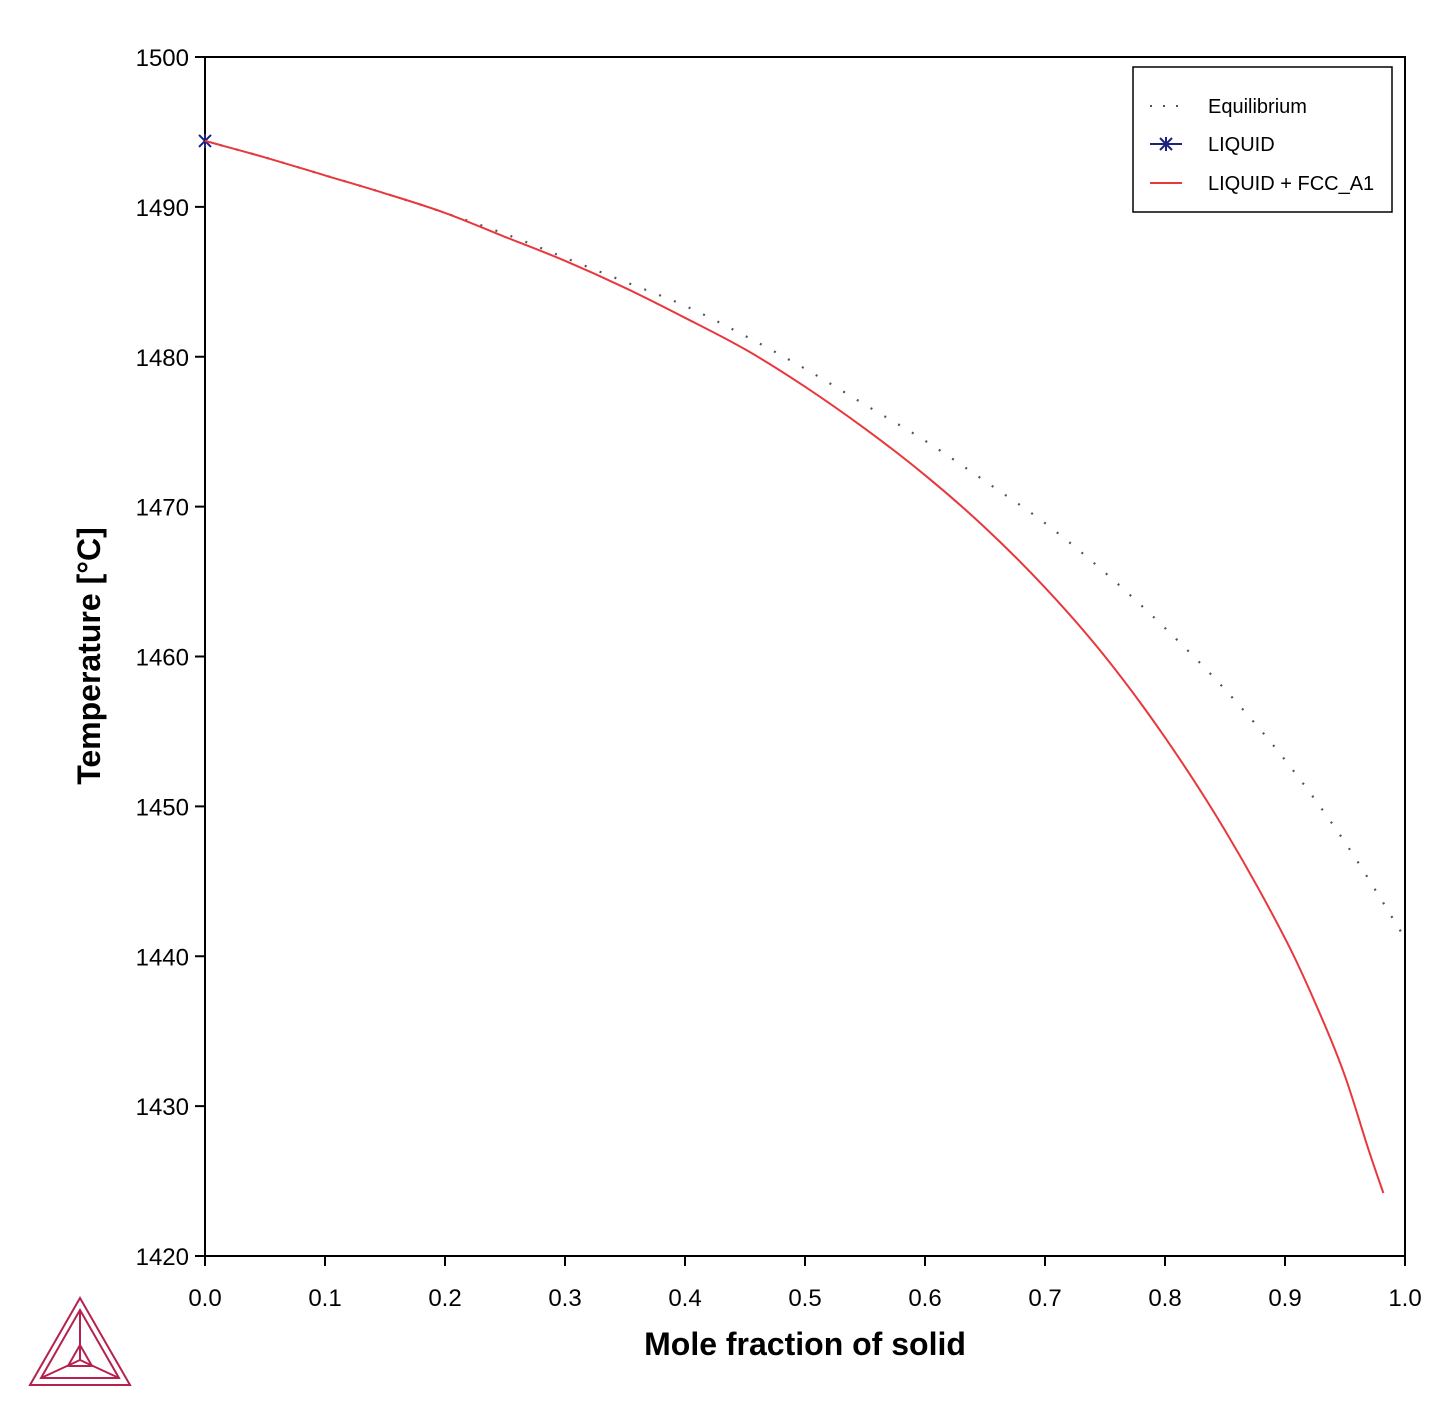  Describe the element at coordinates (684, 1298) in the screenshot. I see `x-tick-label: 0.4` at that location.